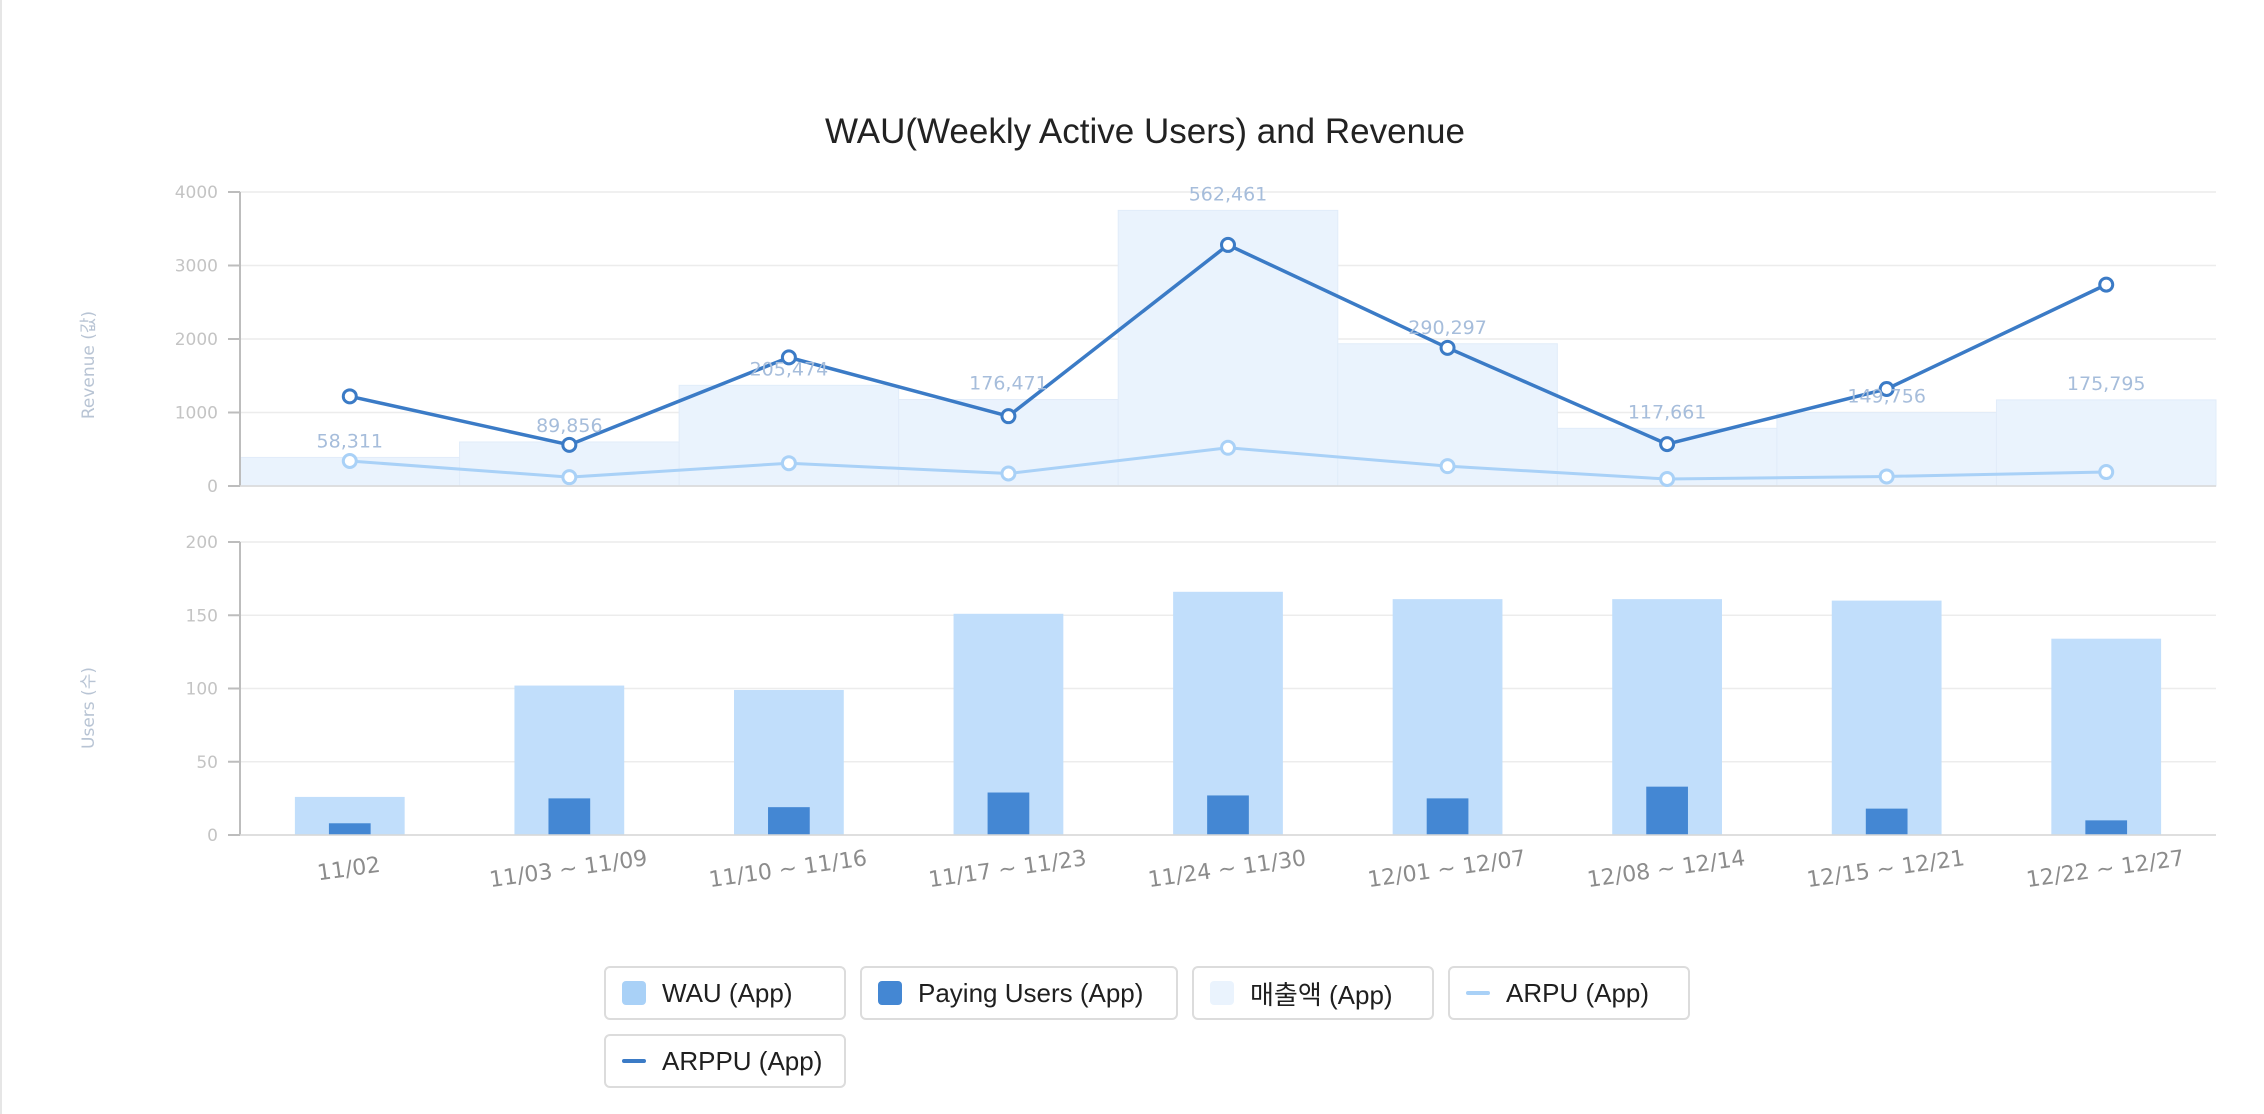  What do you see at coordinates (634, 1061) in the screenshot?
I see `legend-swatch-arppu` at bounding box center [634, 1061].